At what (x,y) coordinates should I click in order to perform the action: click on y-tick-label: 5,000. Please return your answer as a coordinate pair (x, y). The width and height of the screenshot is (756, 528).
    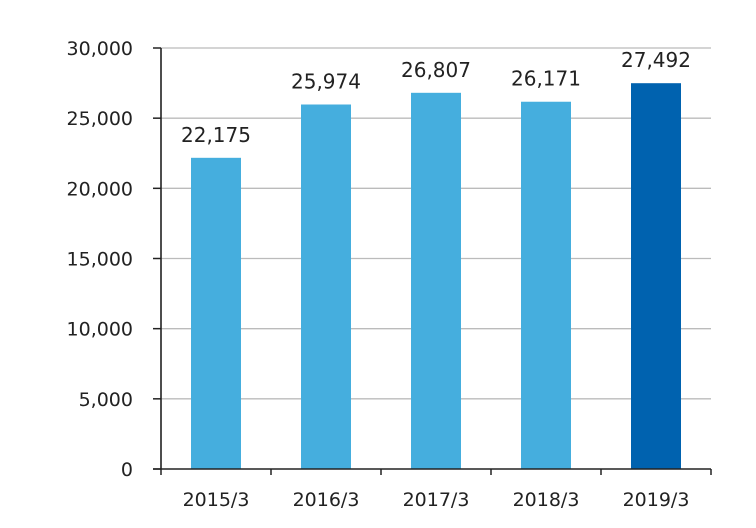
    Looking at the image, I should click on (106, 400).